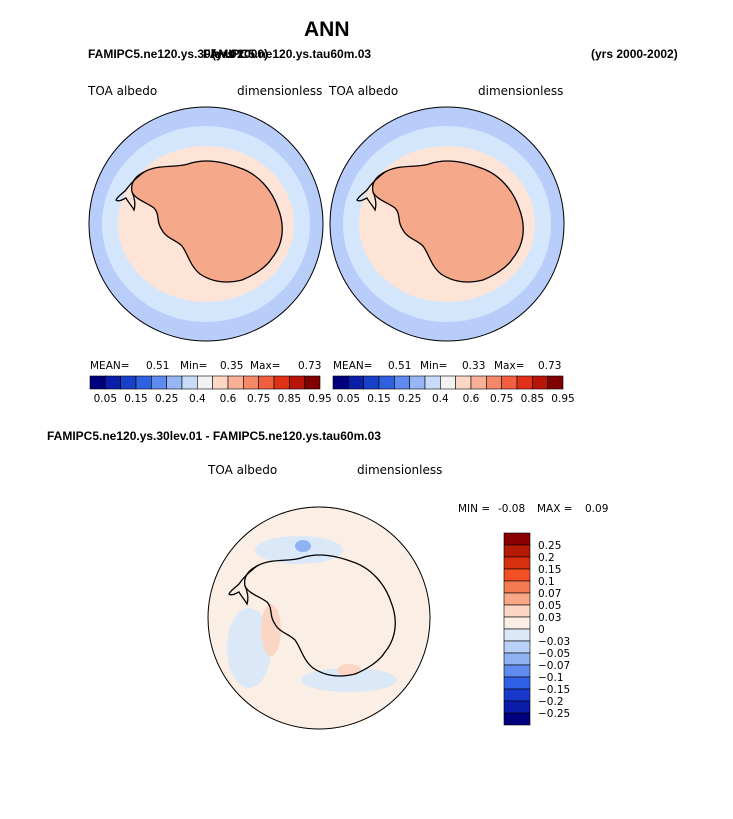 The image size is (733, 819). What do you see at coordinates (509, 366) in the screenshot?
I see `panel2-max-label: Max=` at bounding box center [509, 366].